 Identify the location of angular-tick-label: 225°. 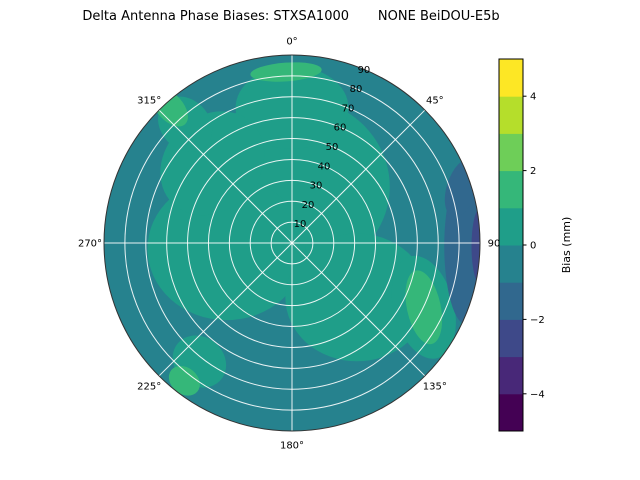
(149, 386).